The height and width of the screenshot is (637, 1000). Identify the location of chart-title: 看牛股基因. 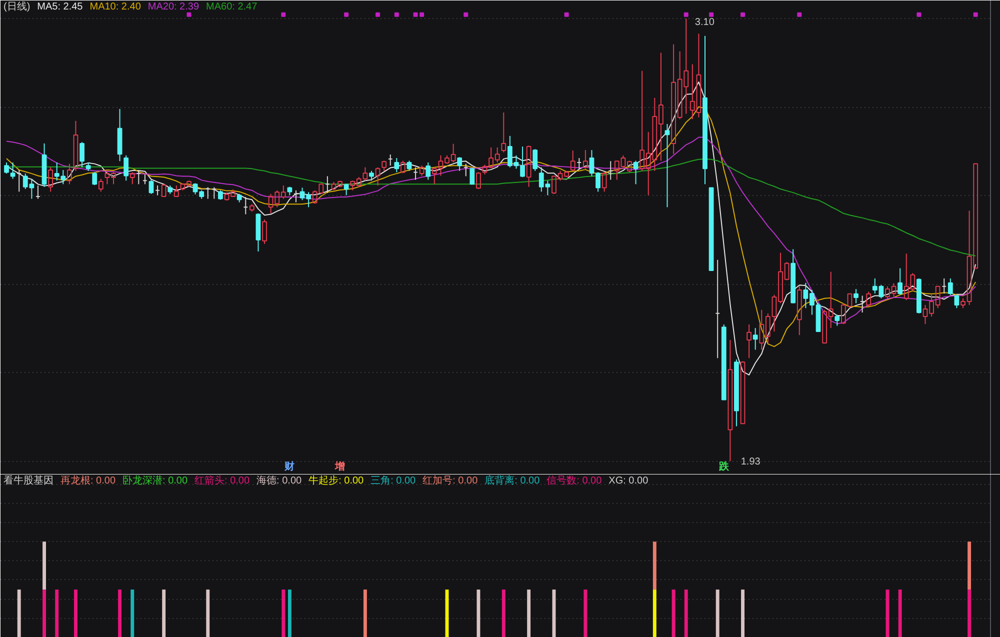
(29, 480).